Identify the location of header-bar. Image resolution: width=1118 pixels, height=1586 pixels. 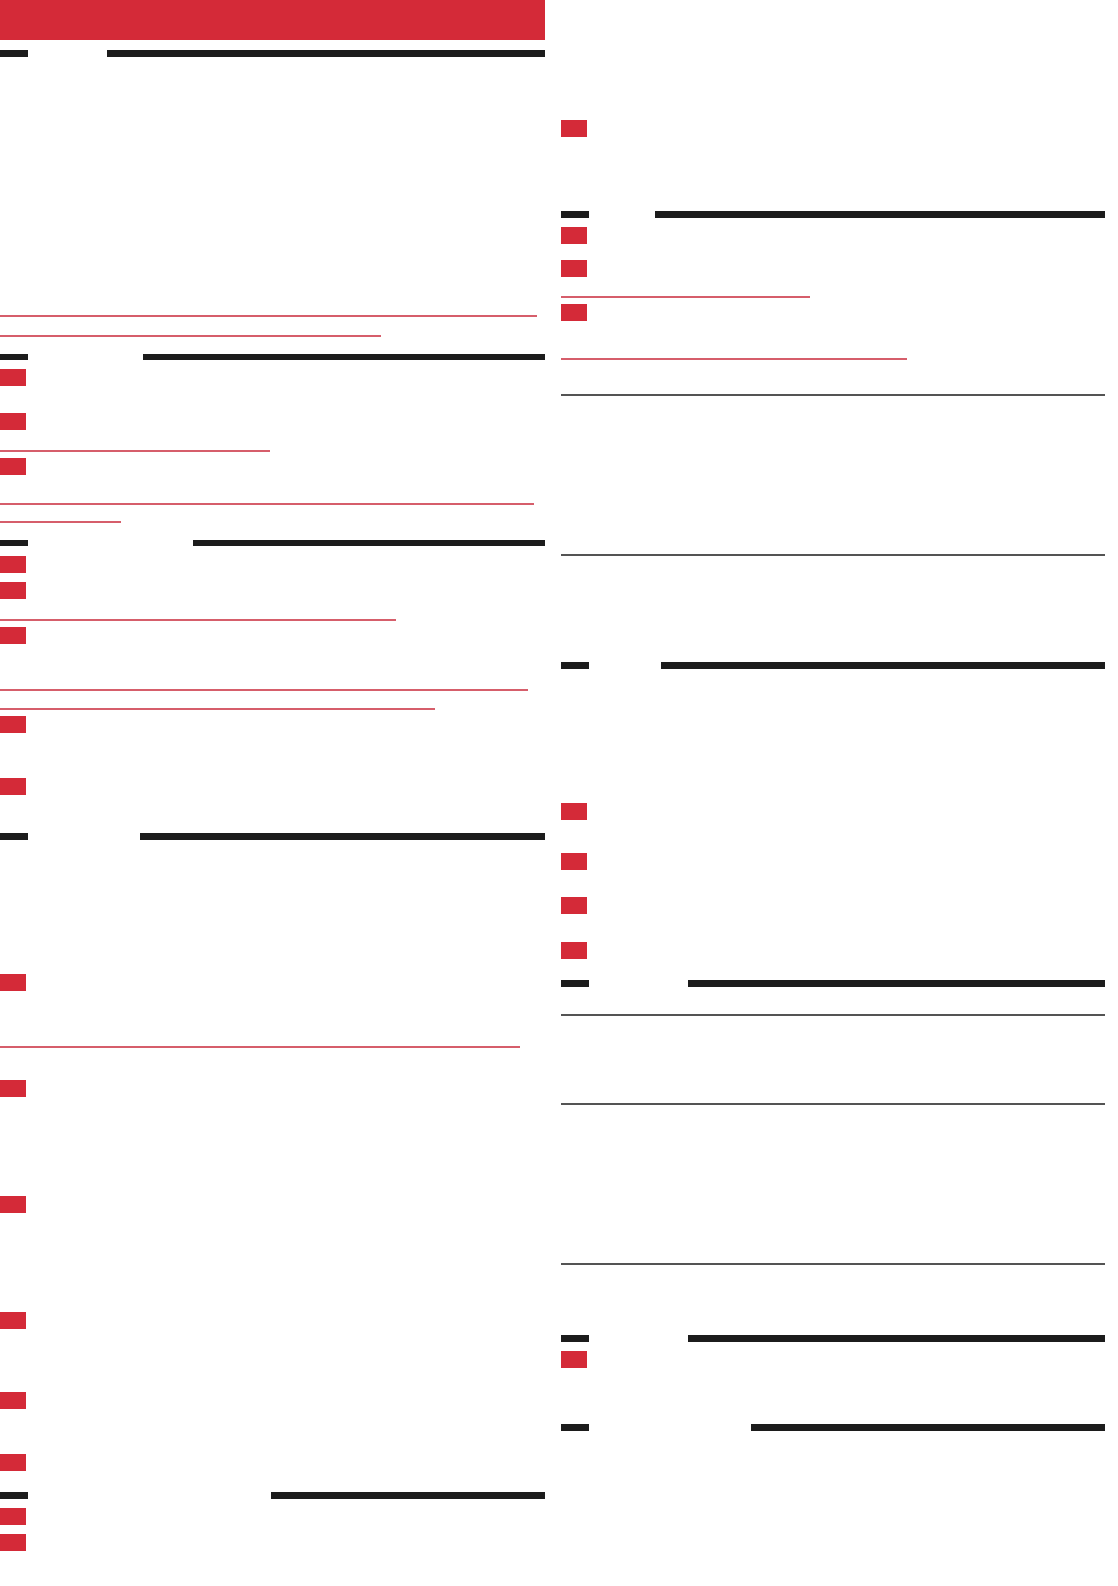
(272, 20).